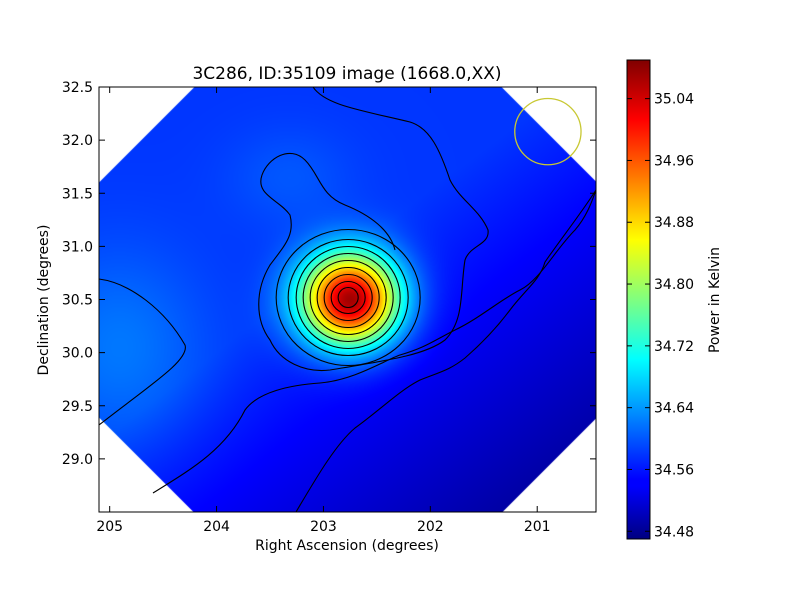  I want to click on x-axis-label: Right Ascension (degrees), so click(347, 546).